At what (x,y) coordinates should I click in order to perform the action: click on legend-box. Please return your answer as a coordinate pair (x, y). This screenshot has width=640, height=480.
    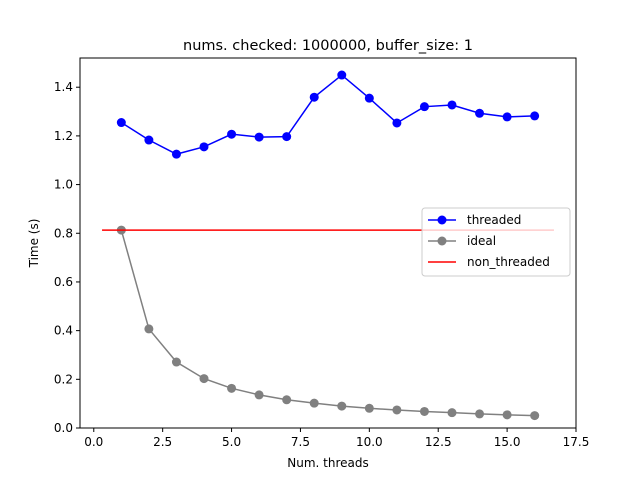
    Looking at the image, I should click on (496, 242).